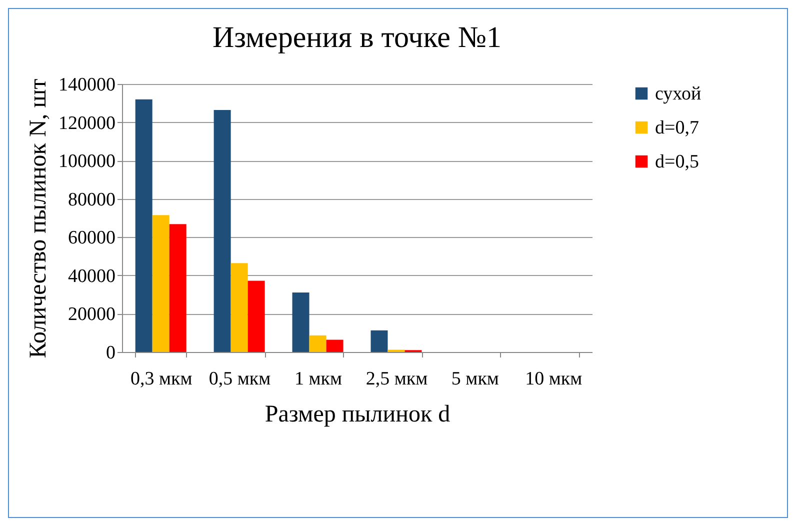  What do you see at coordinates (92, 276) in the screenshot?
I see `y-tick-label: 40000` at bounding box center [92, 276].